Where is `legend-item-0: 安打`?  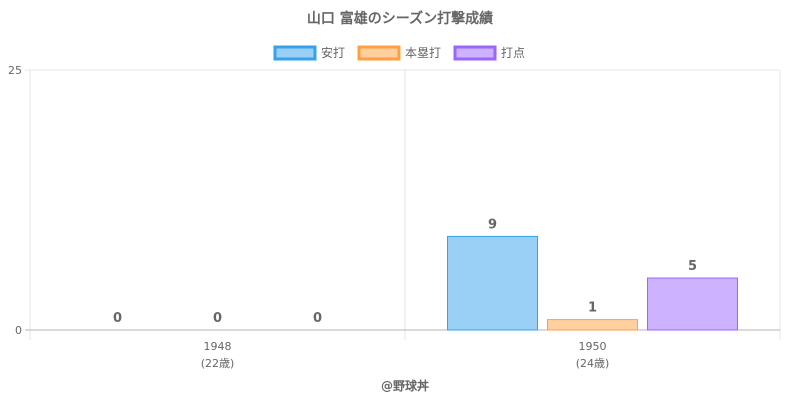
legend-item-0: 安打 is located at coordinates (309, 53).